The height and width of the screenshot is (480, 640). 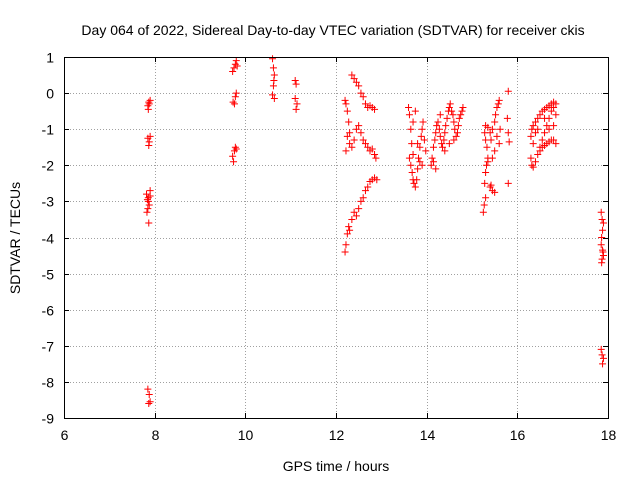 What do you see at coordinates (609, 435) in the screenshot?
I see `x-tick-label: 18` at bounding box center [609, 435].